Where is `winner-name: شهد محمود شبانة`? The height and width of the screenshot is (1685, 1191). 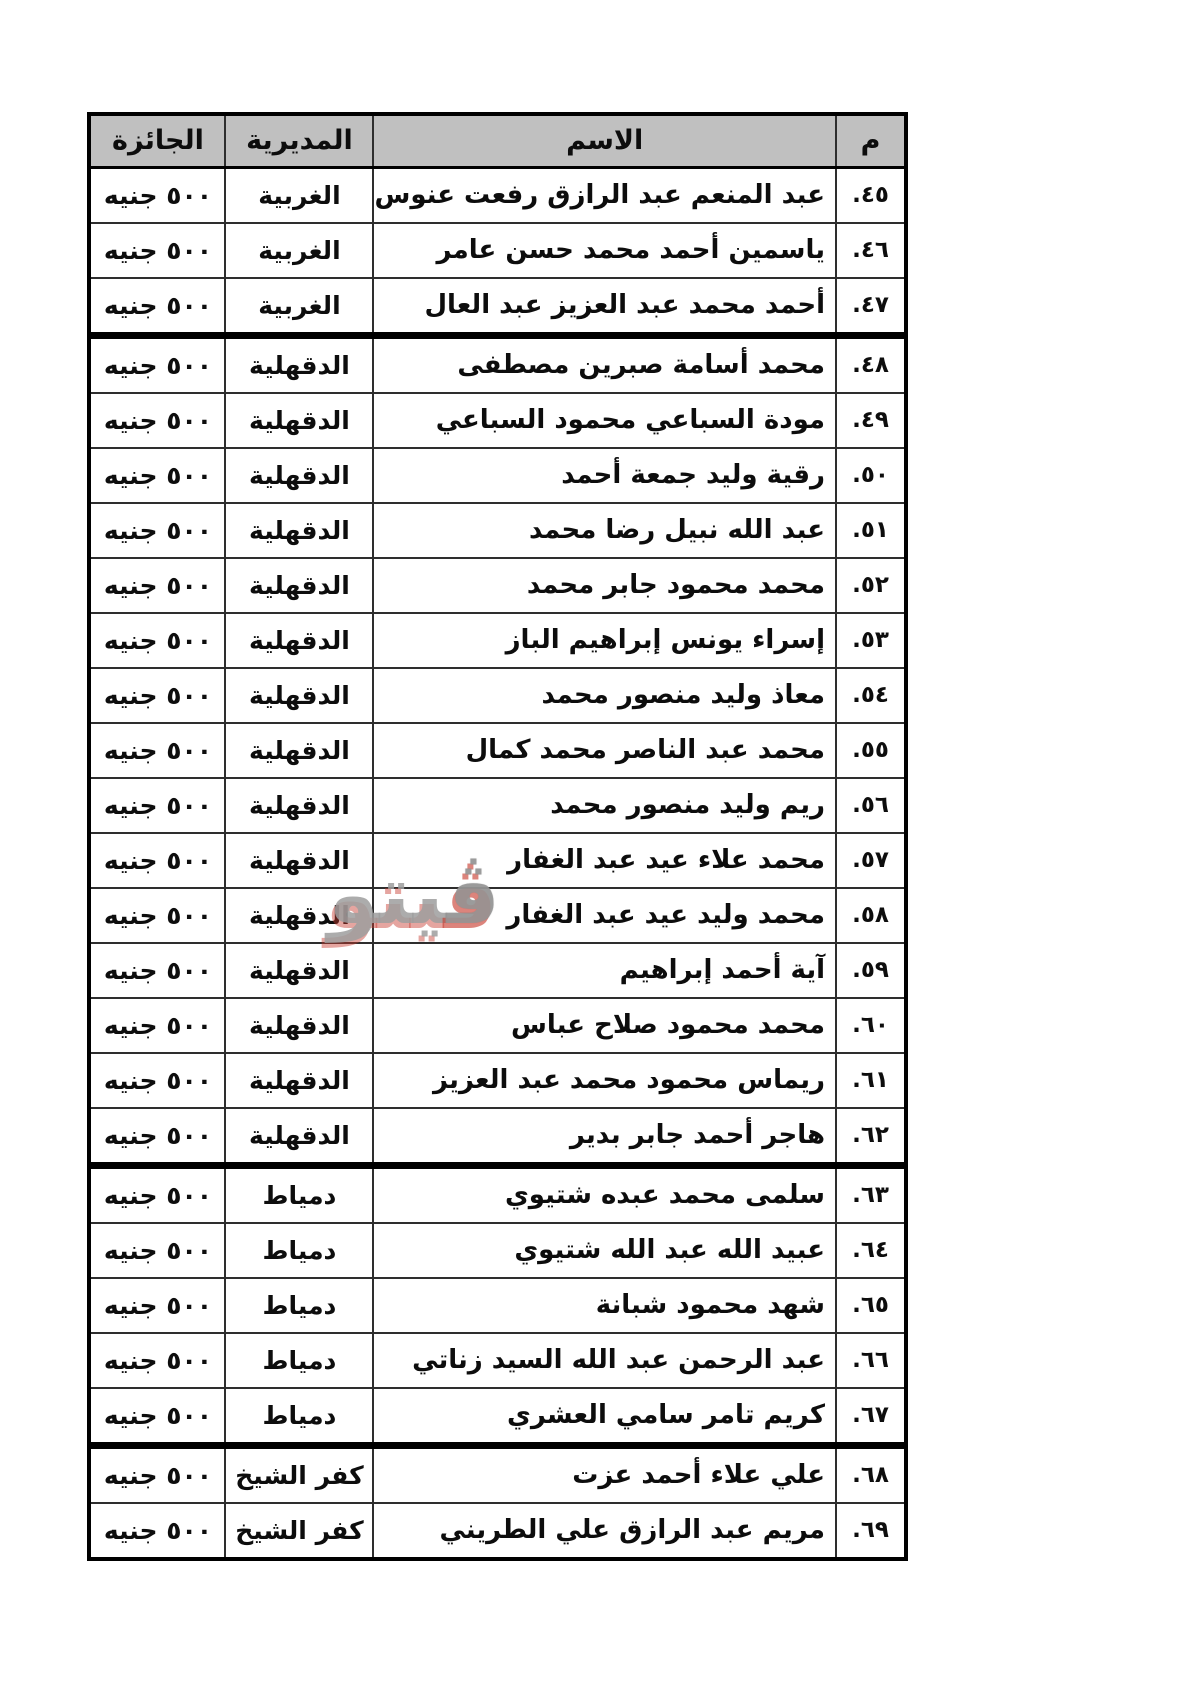
winner-name: شهد محمود شبانة is located at coordinates (604, 1305).